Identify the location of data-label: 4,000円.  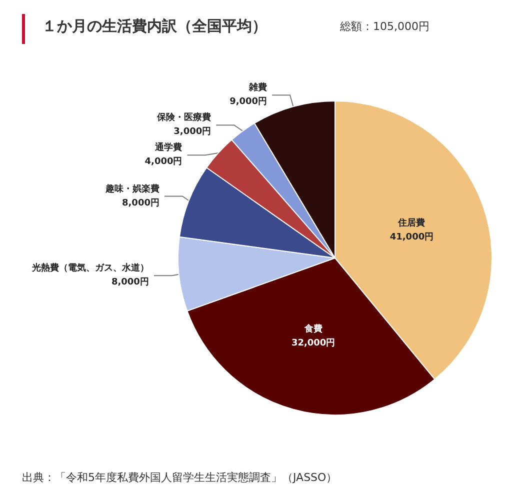
(163, 162).